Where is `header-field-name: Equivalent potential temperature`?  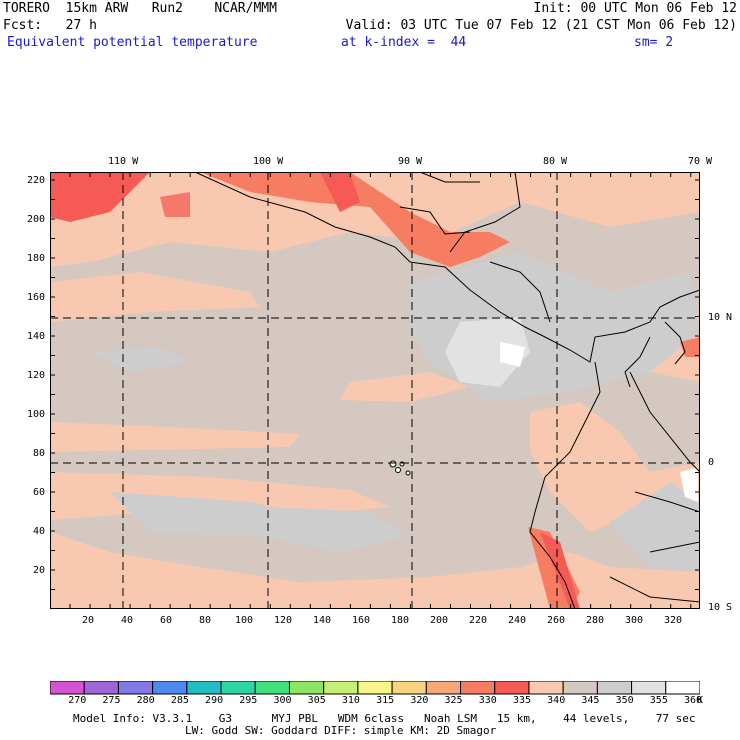
header-field-name: Equivalent potential temperature is located at coordinates (132, 42).